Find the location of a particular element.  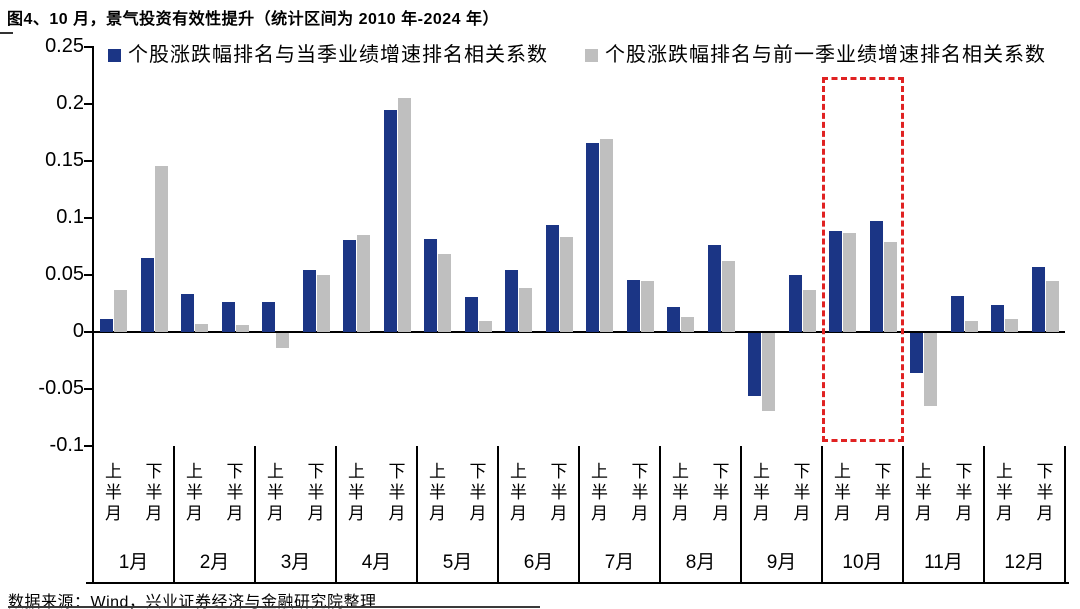

y-tick-label: 0.25 is located at coordinates (64, 46).